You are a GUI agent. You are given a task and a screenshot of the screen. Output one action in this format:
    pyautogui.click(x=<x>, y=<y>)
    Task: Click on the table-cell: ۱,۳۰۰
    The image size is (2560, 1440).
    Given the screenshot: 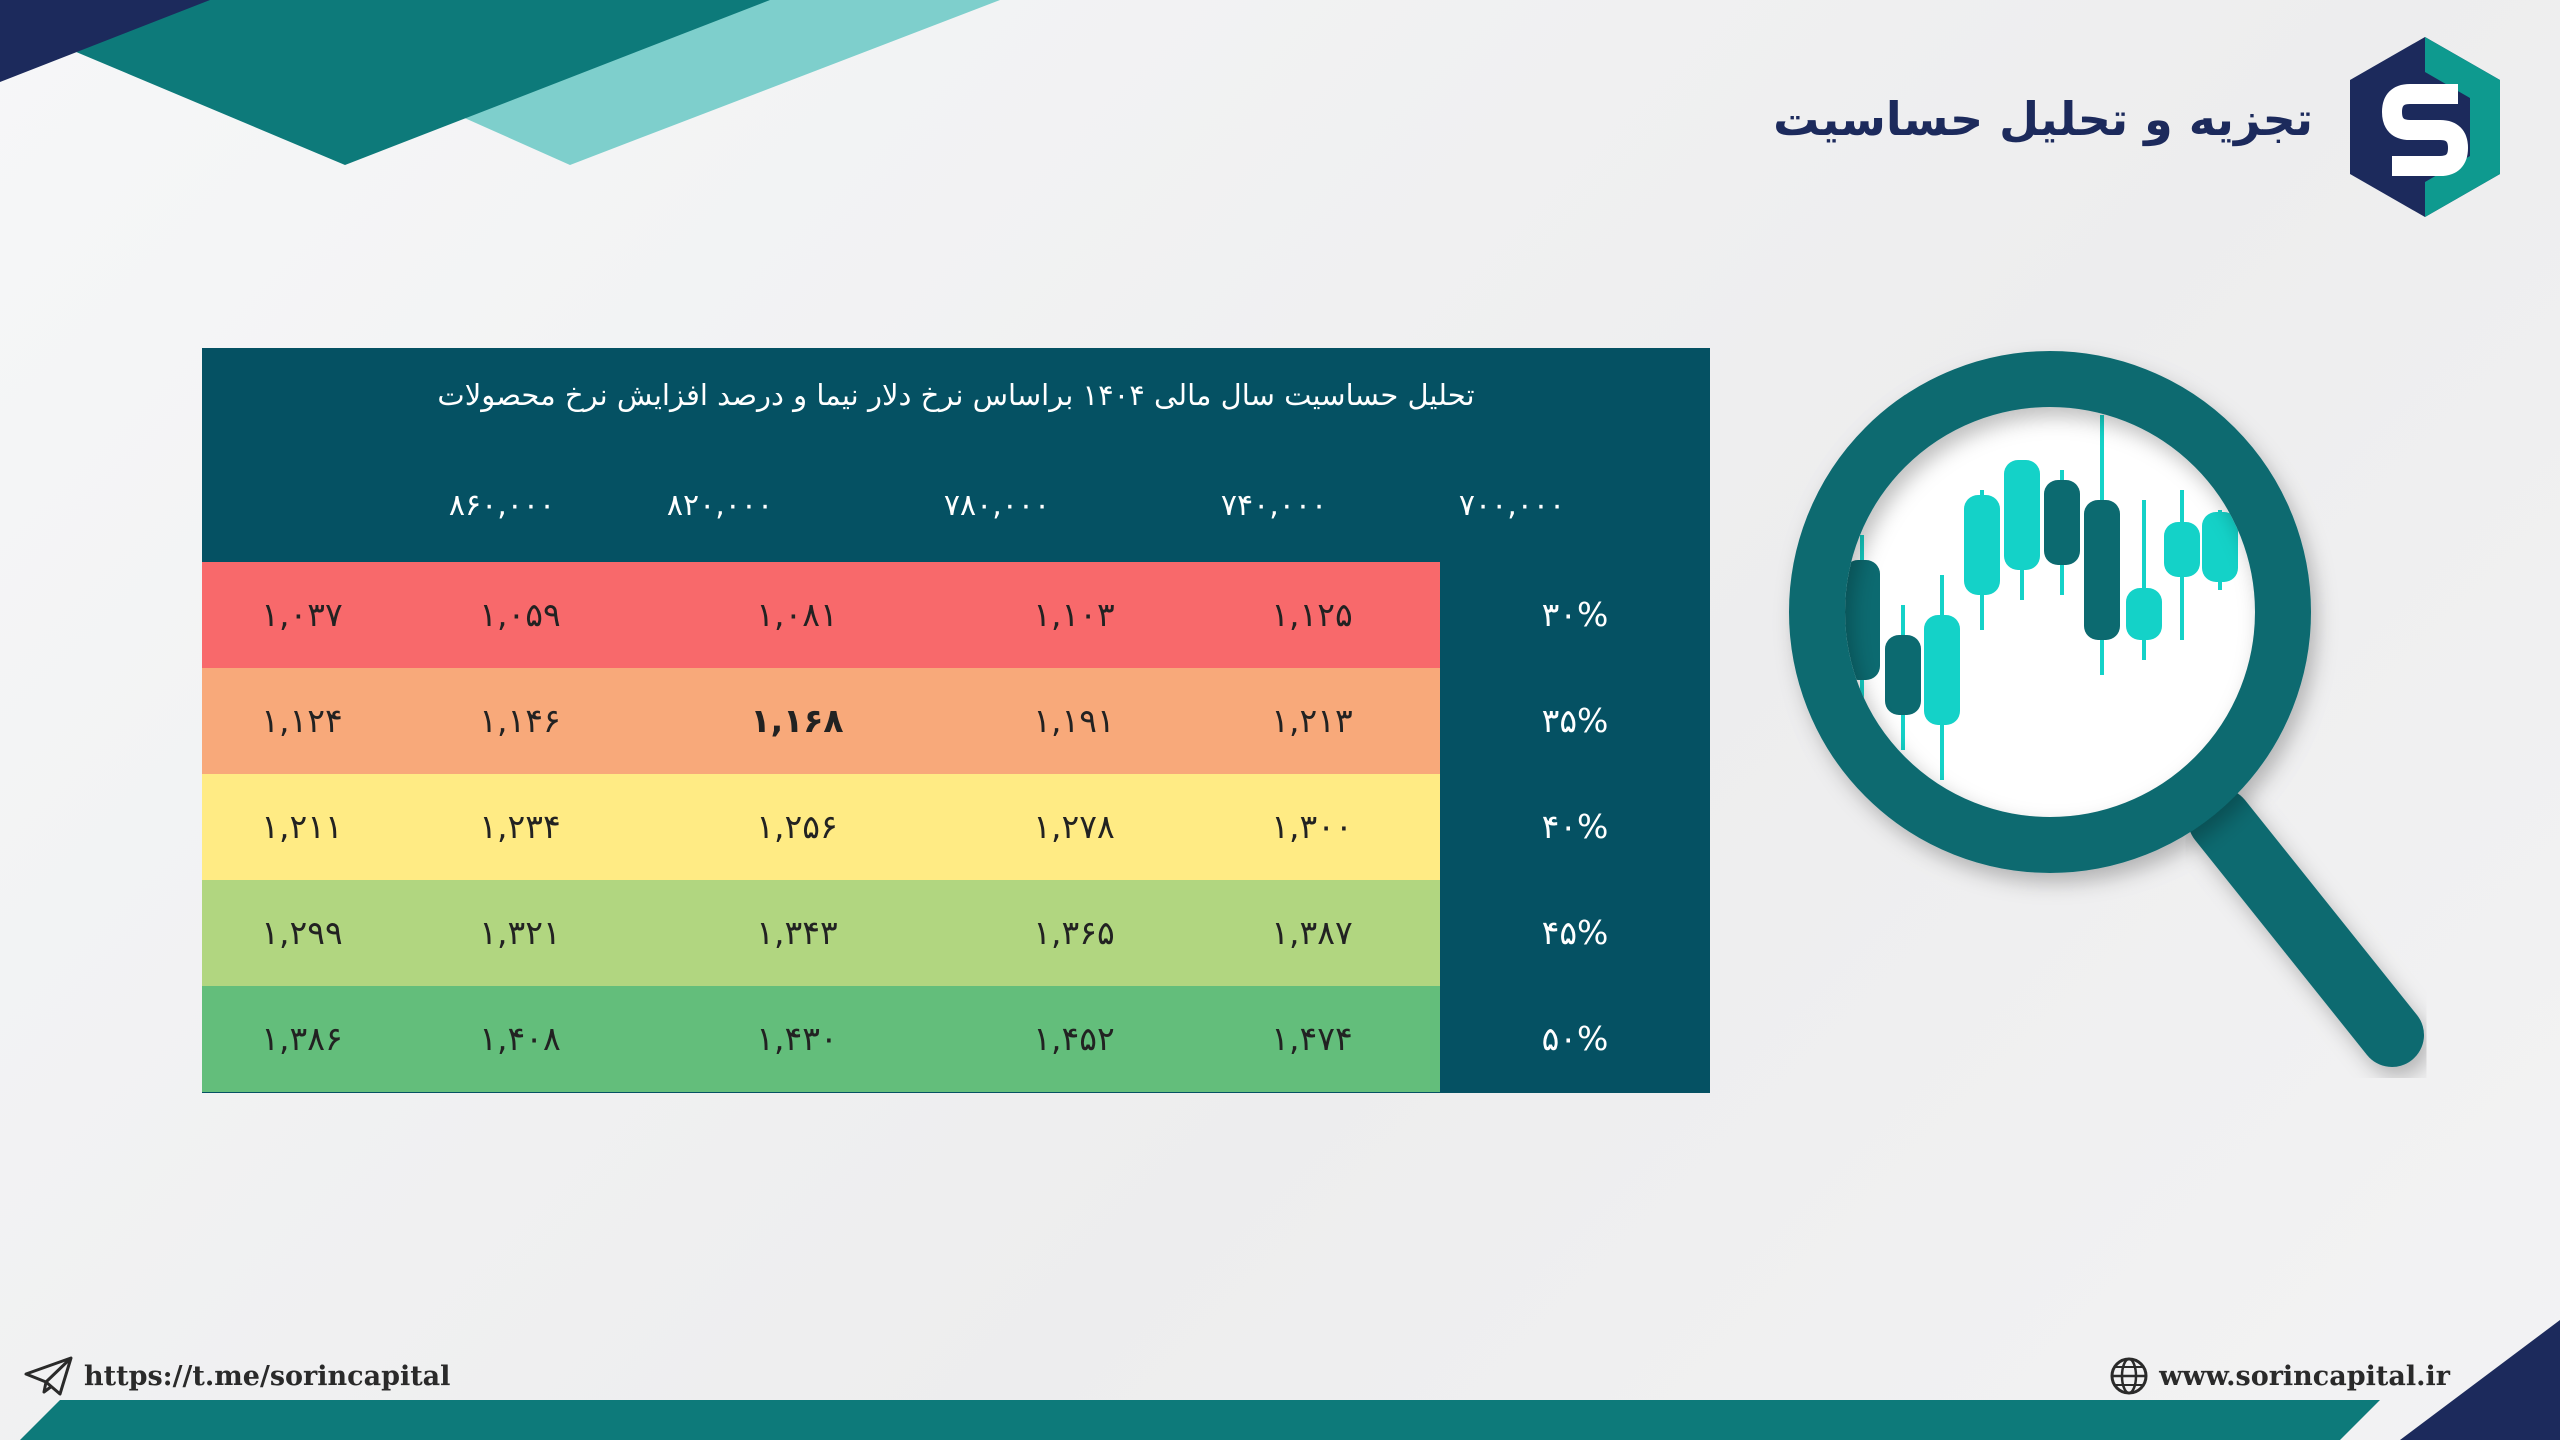 What is the action you would take?
    pyautogui.click(x=1312, y=826)
    